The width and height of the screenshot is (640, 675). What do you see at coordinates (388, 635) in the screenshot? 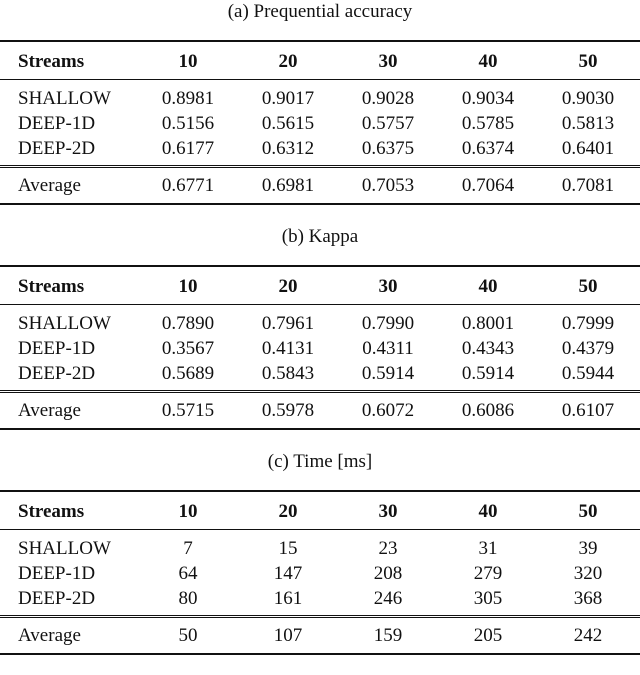
I see `cell-value: 159` at bounding box center [388, 635].